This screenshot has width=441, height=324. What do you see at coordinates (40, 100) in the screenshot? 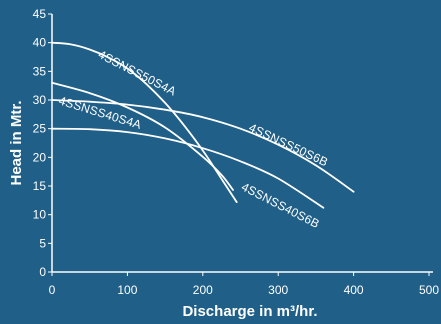
I see `y-tick-label: 30` at bounding box center [40, 100].